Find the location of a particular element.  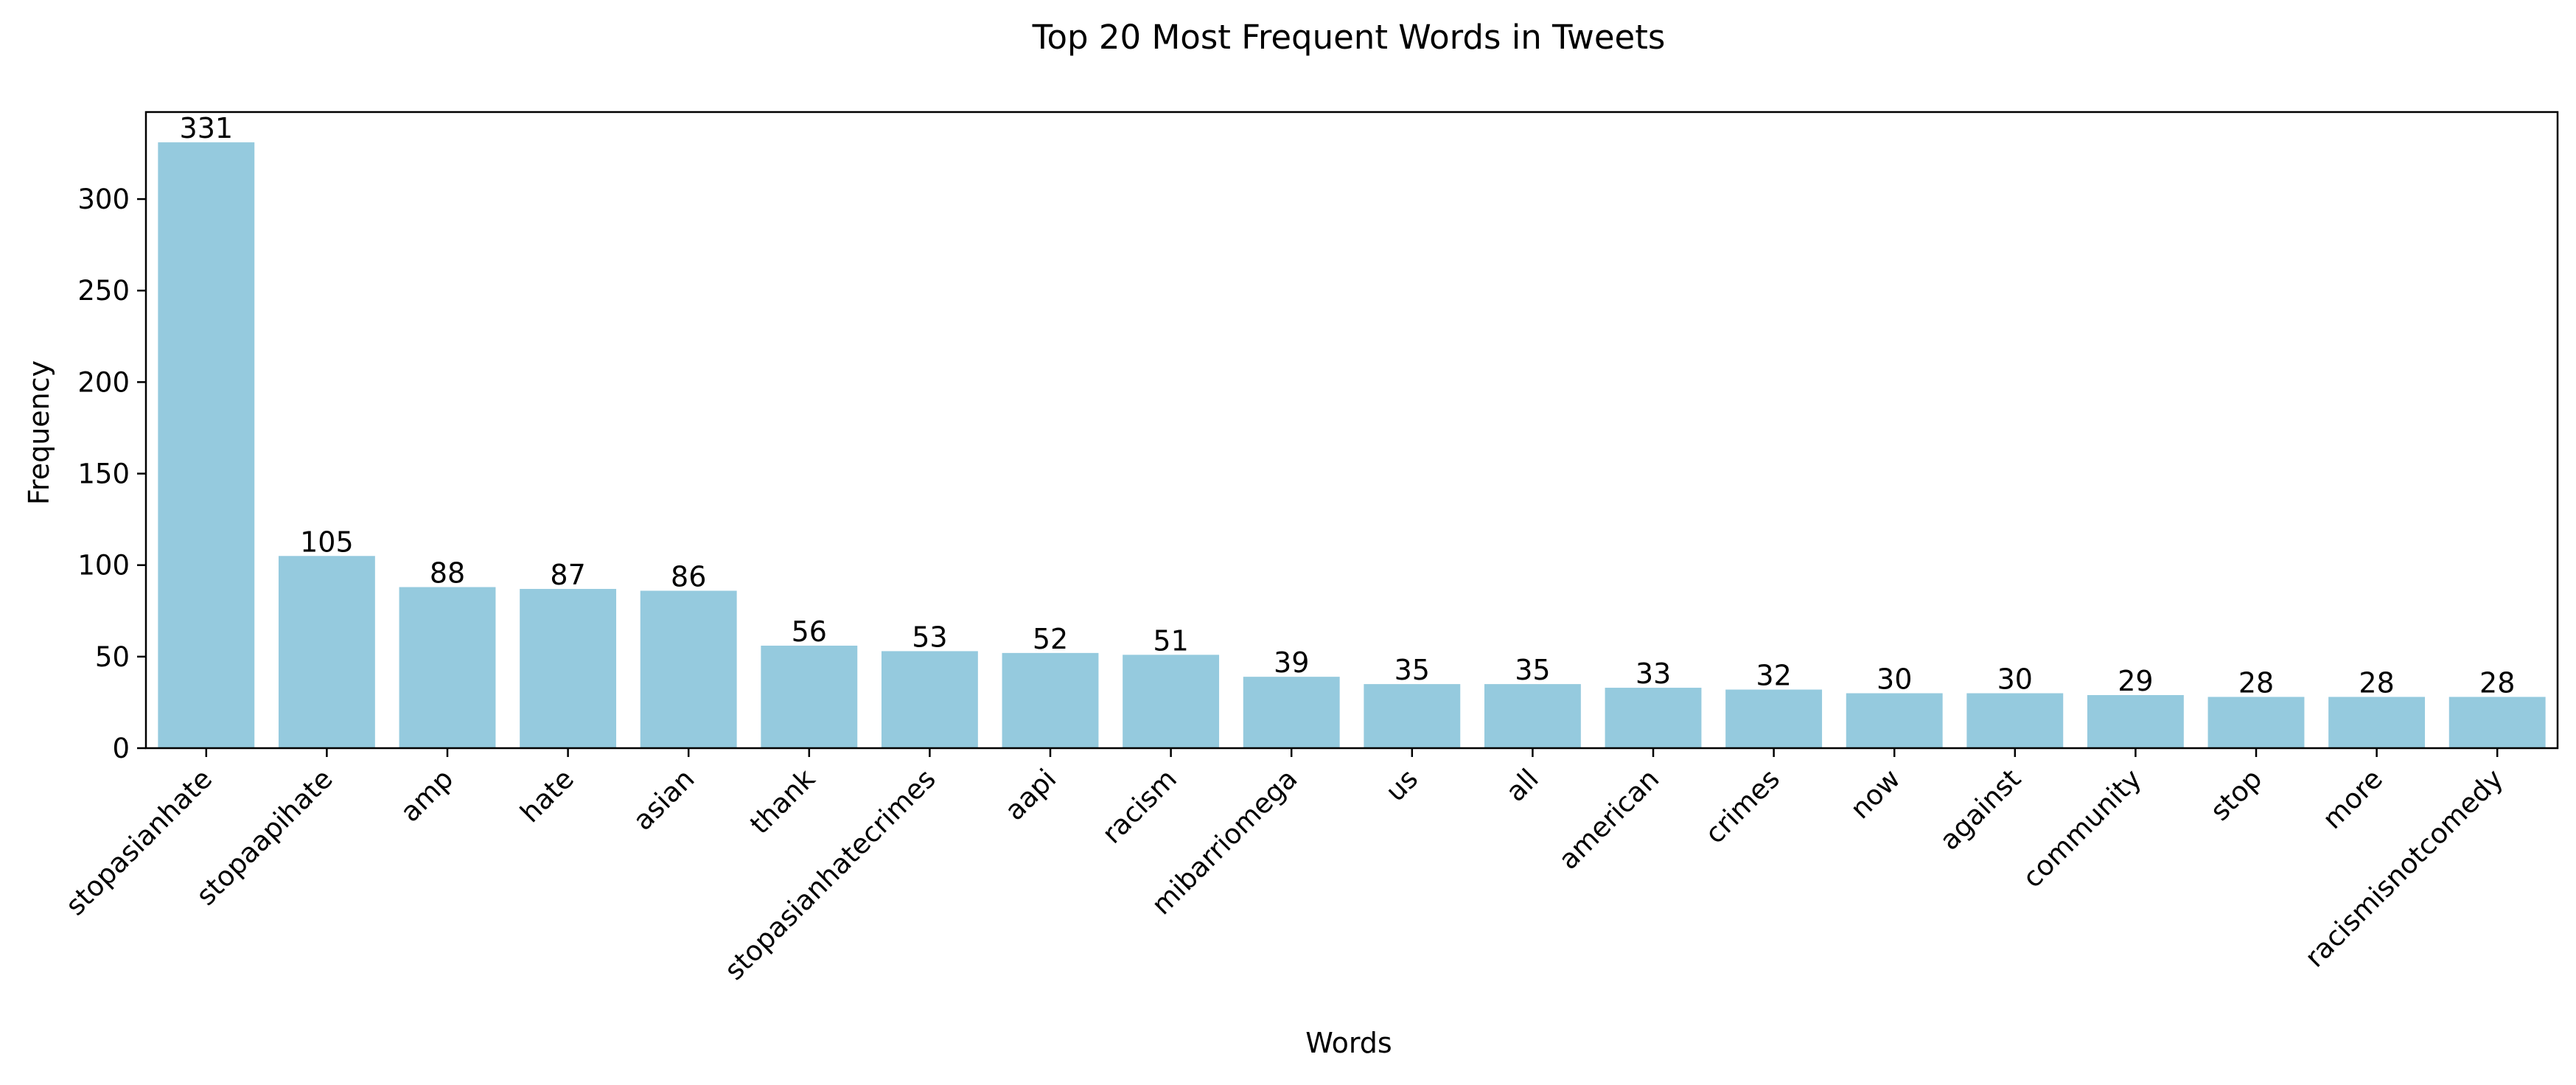

x-tick-label: asian is located at coordinates (664, 800).